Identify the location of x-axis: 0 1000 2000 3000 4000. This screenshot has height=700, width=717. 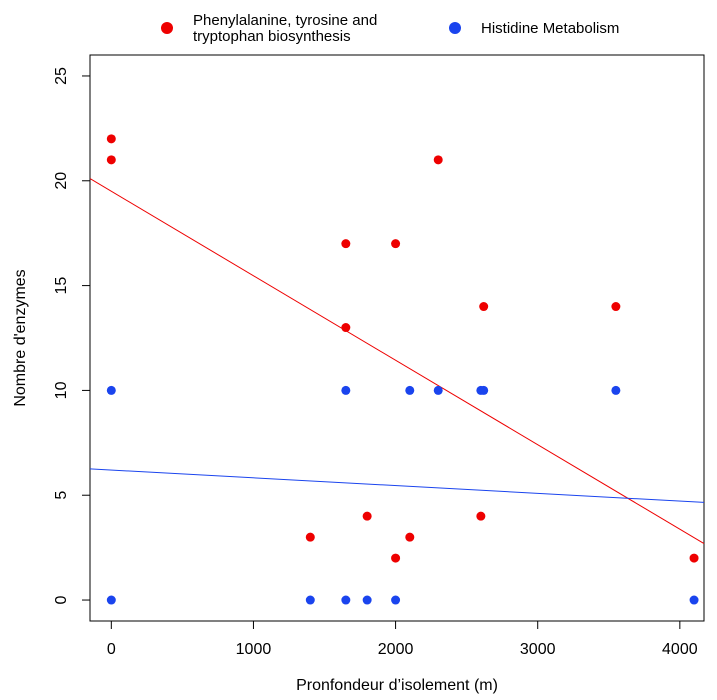
(402, 639).